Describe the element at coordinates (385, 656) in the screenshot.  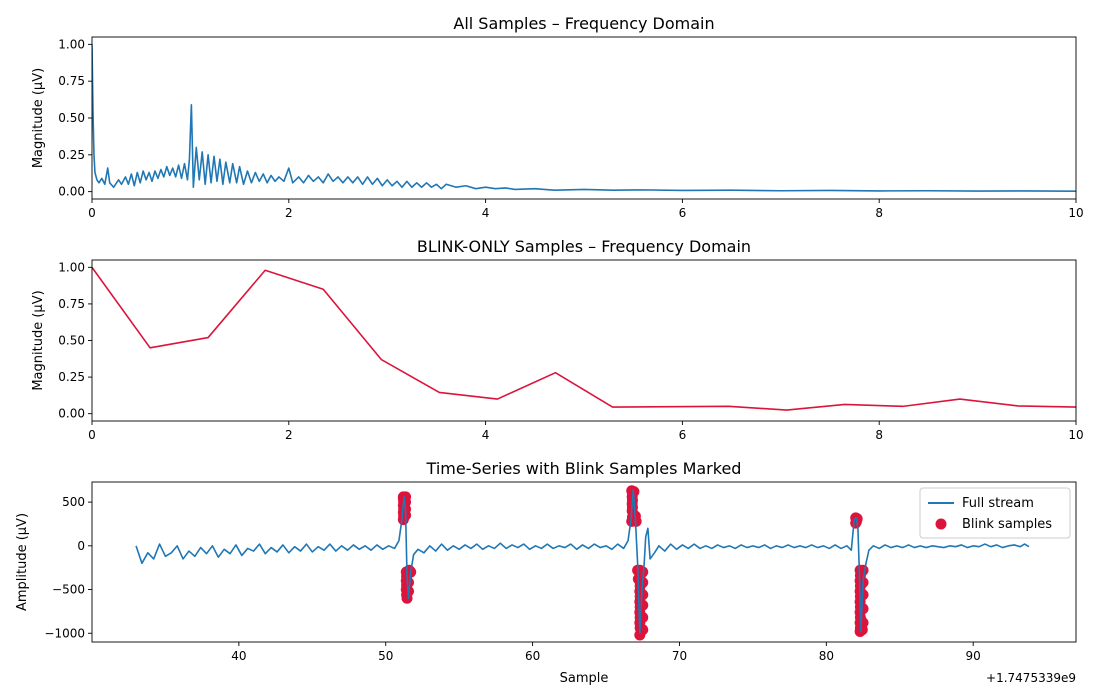
I see `x-tick-label: 50` at that location.